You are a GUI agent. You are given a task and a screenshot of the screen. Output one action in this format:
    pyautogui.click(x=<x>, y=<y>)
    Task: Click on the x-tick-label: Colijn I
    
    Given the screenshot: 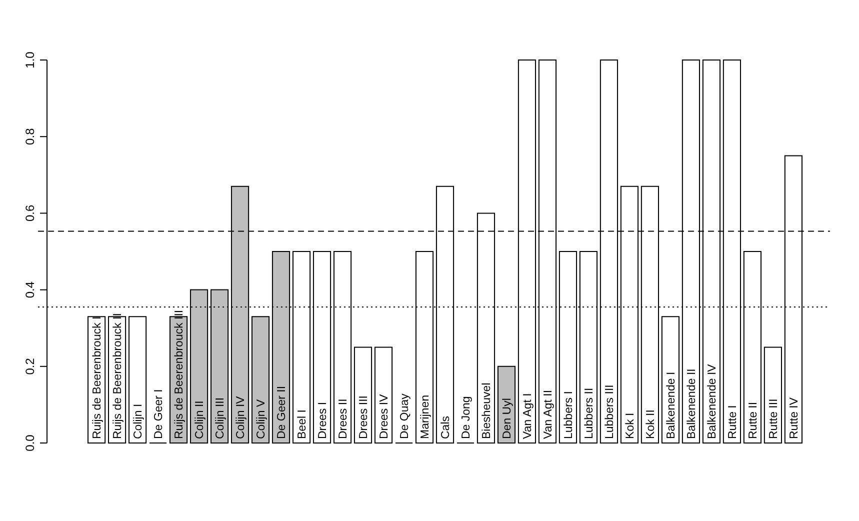 What is the action you would take?
    pyautogui.click(x=138, y=421)
    